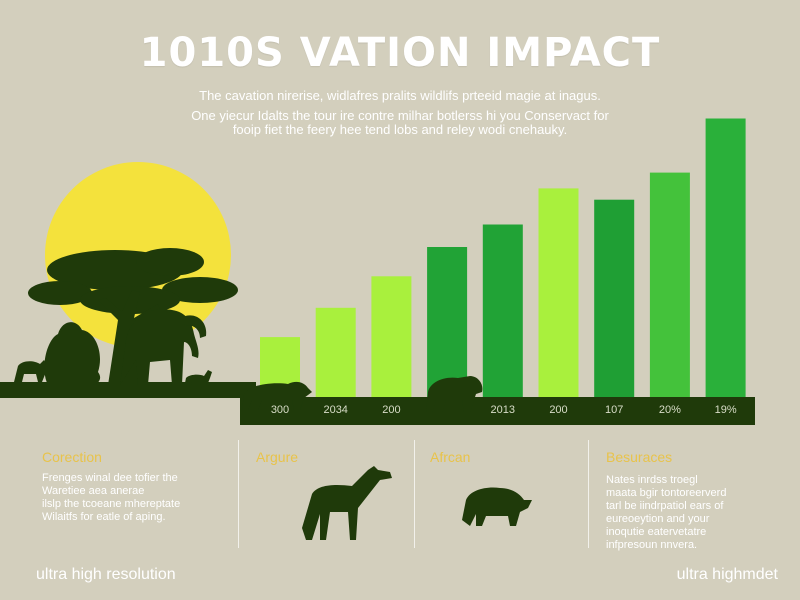  What do you see at coordinates (726, 410) in the screenshot?
I see `tick-label-9: 19%` at bounding box center [726, 410].